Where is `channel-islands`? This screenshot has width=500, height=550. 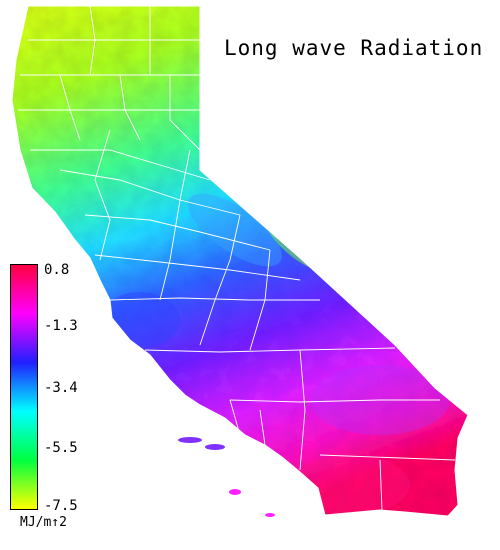
channel-islands is located at coordinates (226, 477).